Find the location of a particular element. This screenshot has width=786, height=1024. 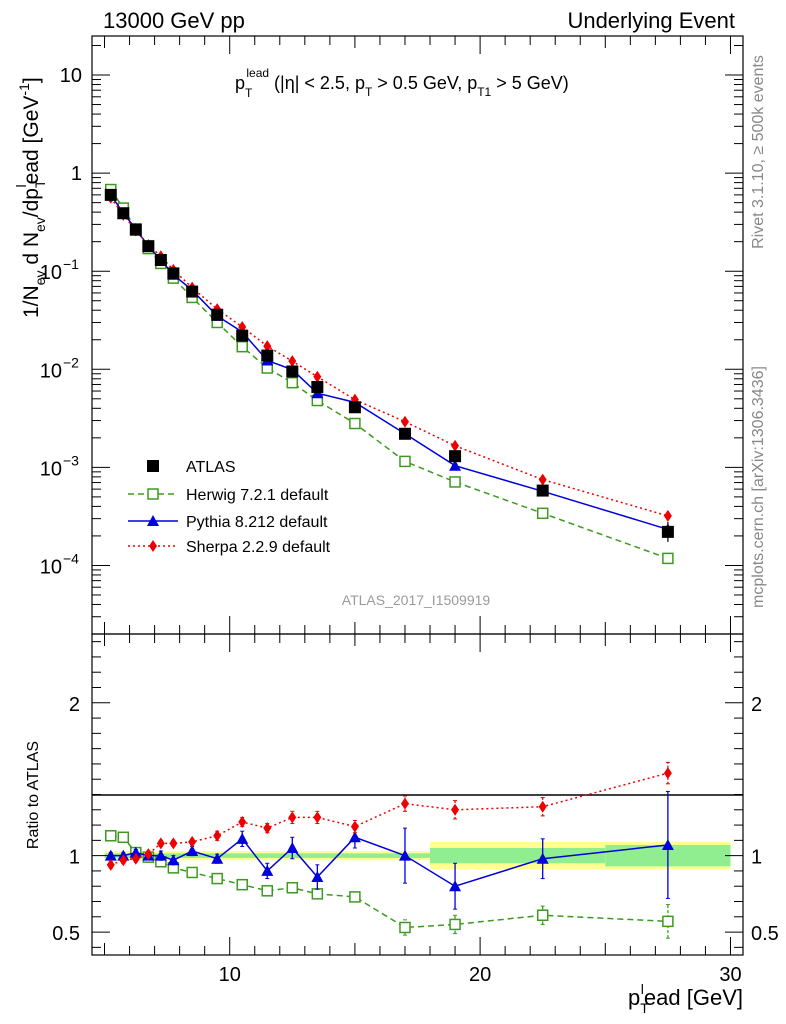

ratio-band-inner is located at coordinates (518, 856).